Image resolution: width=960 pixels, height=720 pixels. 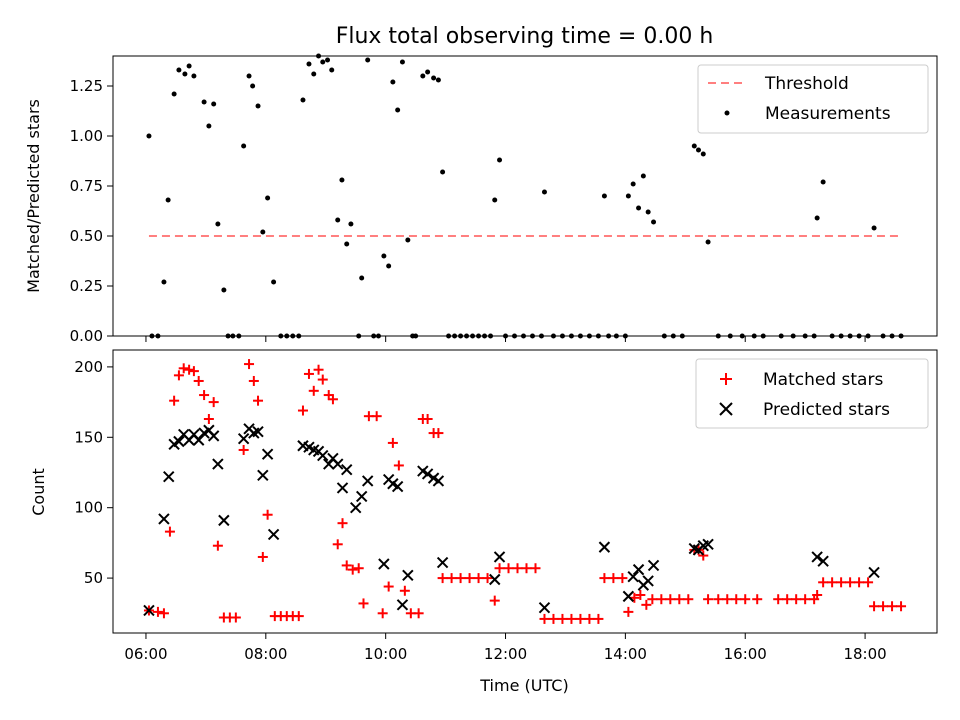 What do you see at coordinates (745, 654) in the screenshot?
I see `bottom-x-tick-label: 16:00` at bounding box center [745, 654].